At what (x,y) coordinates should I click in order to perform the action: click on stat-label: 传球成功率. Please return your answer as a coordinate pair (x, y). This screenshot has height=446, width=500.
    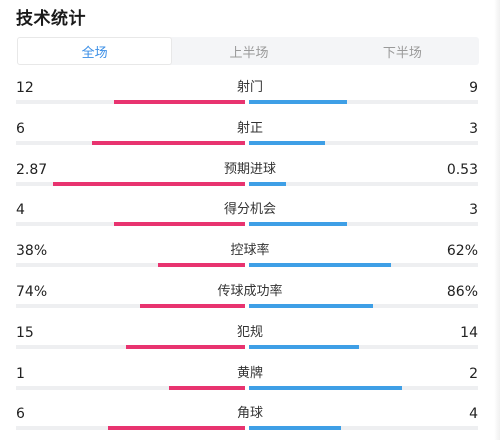
    Looking at the image, I should click on (250, 291).